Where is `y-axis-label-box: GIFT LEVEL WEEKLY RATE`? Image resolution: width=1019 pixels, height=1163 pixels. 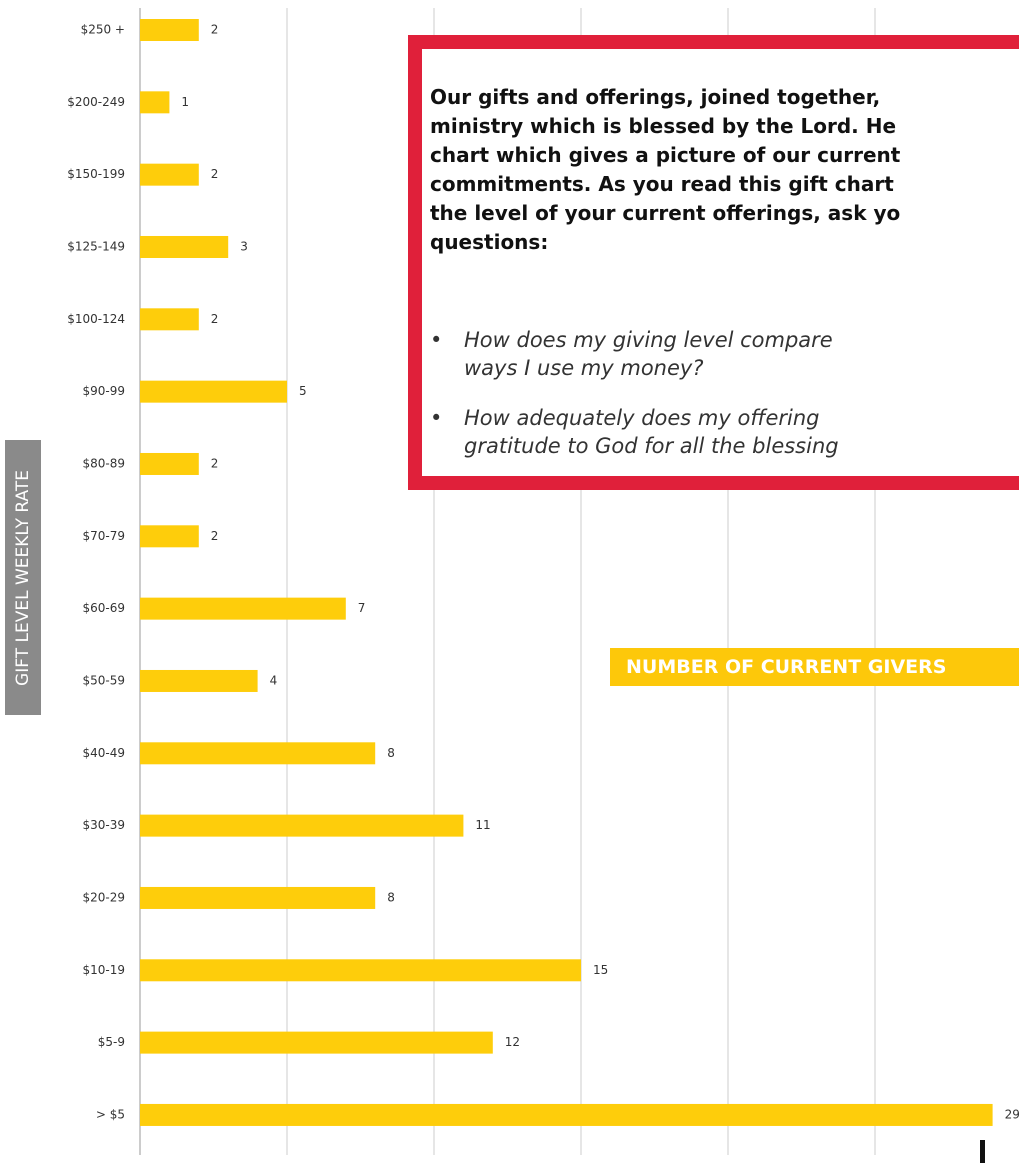
y-axis-label-box: GIFT LEVEL WEEKLY RATE is located at coordinates (23, 577).